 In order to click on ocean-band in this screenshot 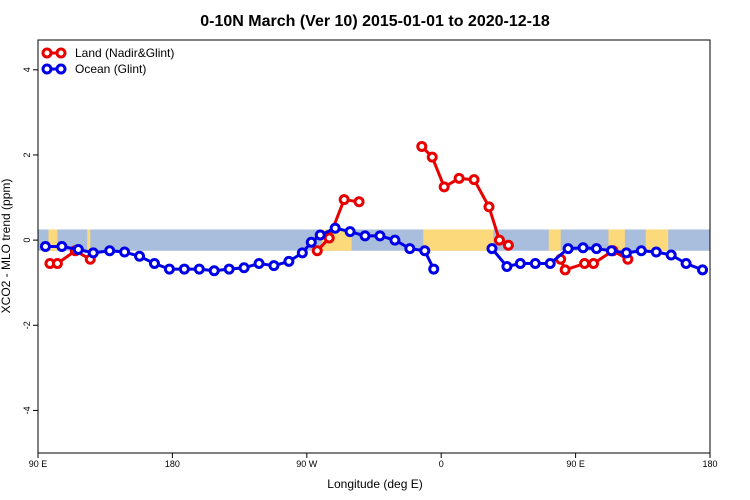, I will do `click(374, 240)`.